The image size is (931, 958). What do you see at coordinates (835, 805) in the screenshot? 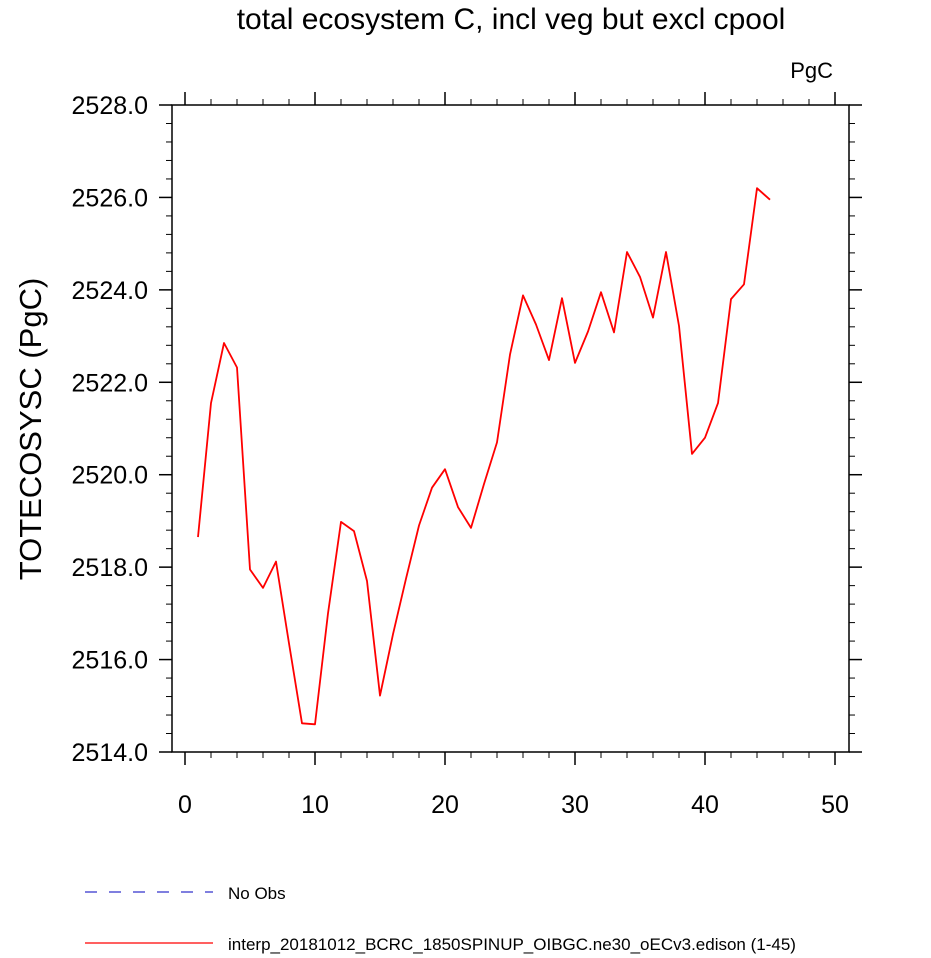
I see `x-tick-label: 50` at bounding box center [835, 805].